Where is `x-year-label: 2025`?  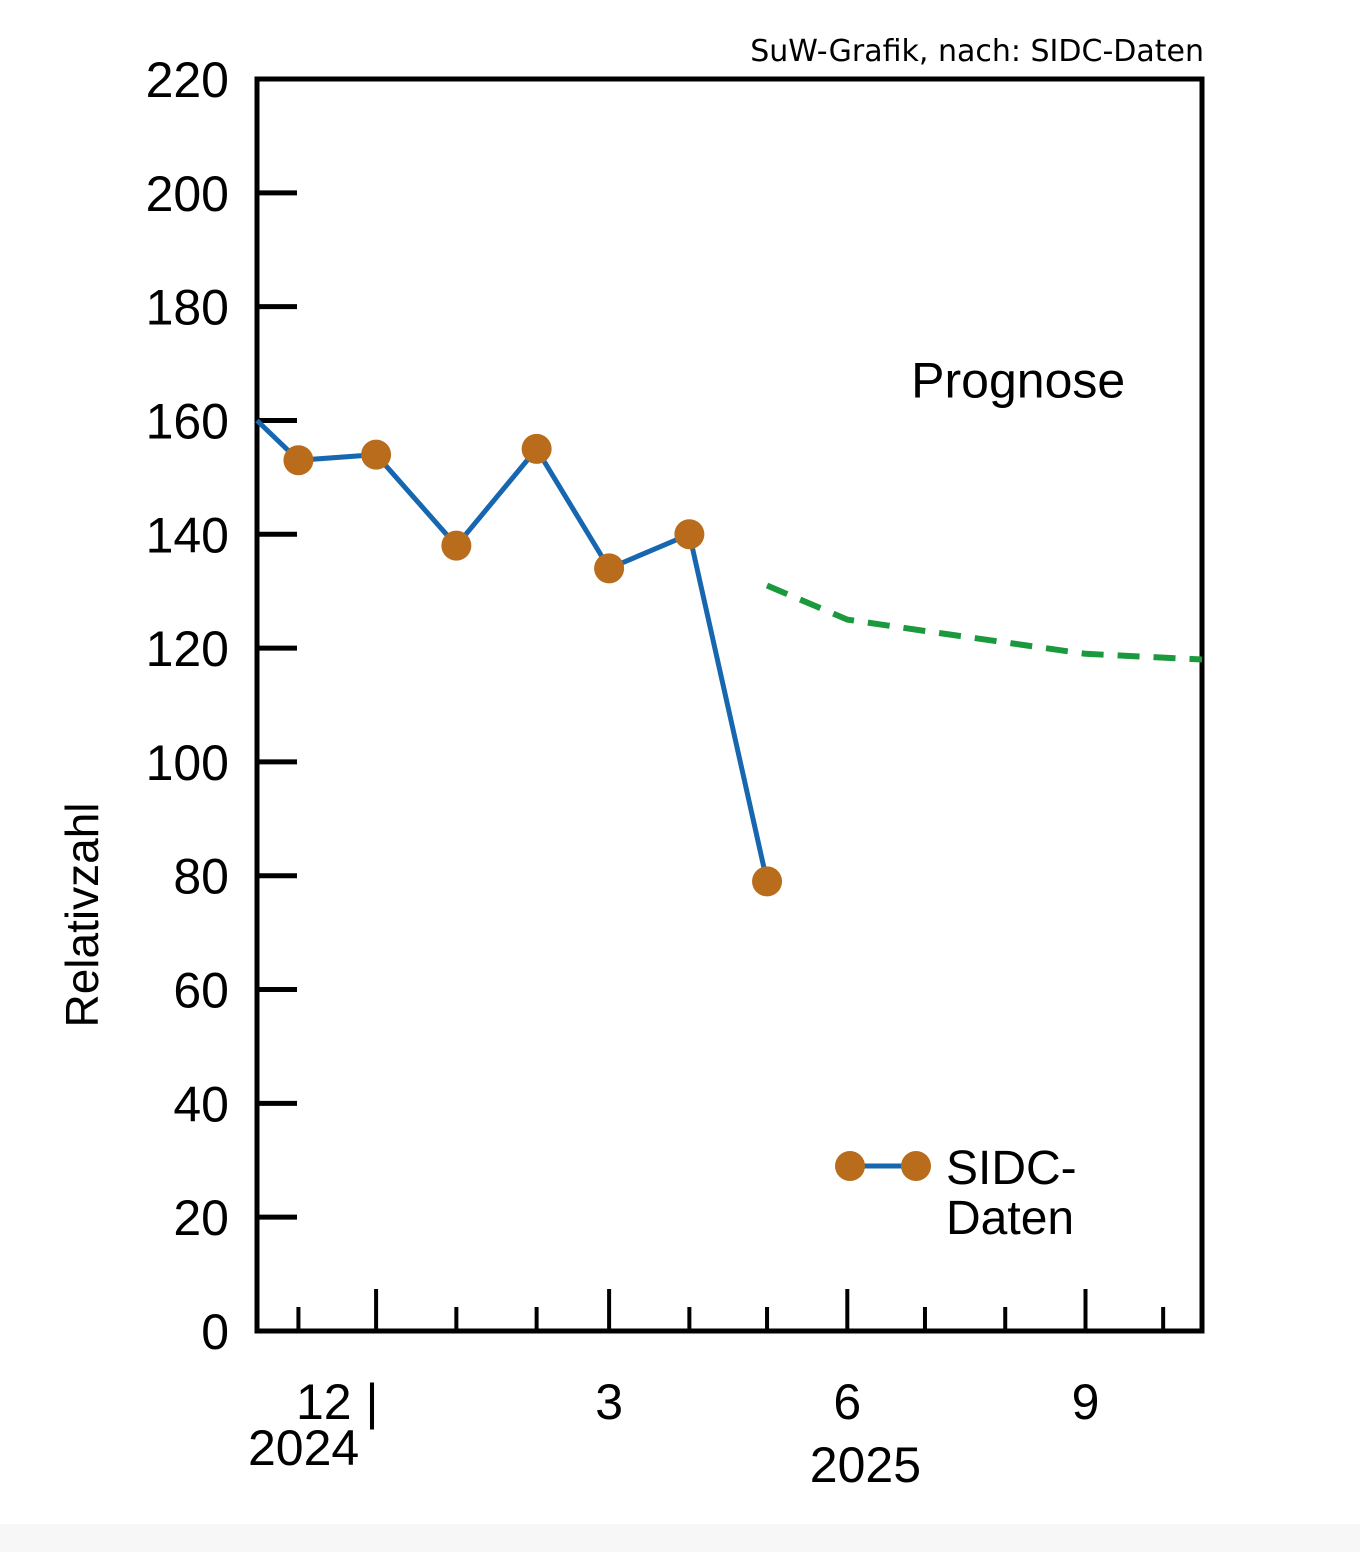
x-year-label: 2025 is located at coordinates (865, 1465).